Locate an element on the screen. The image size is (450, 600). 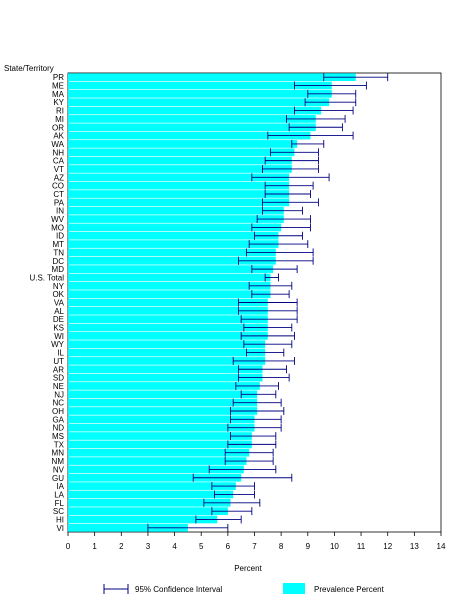
category-label: VI is located at coordinates (60, 528).